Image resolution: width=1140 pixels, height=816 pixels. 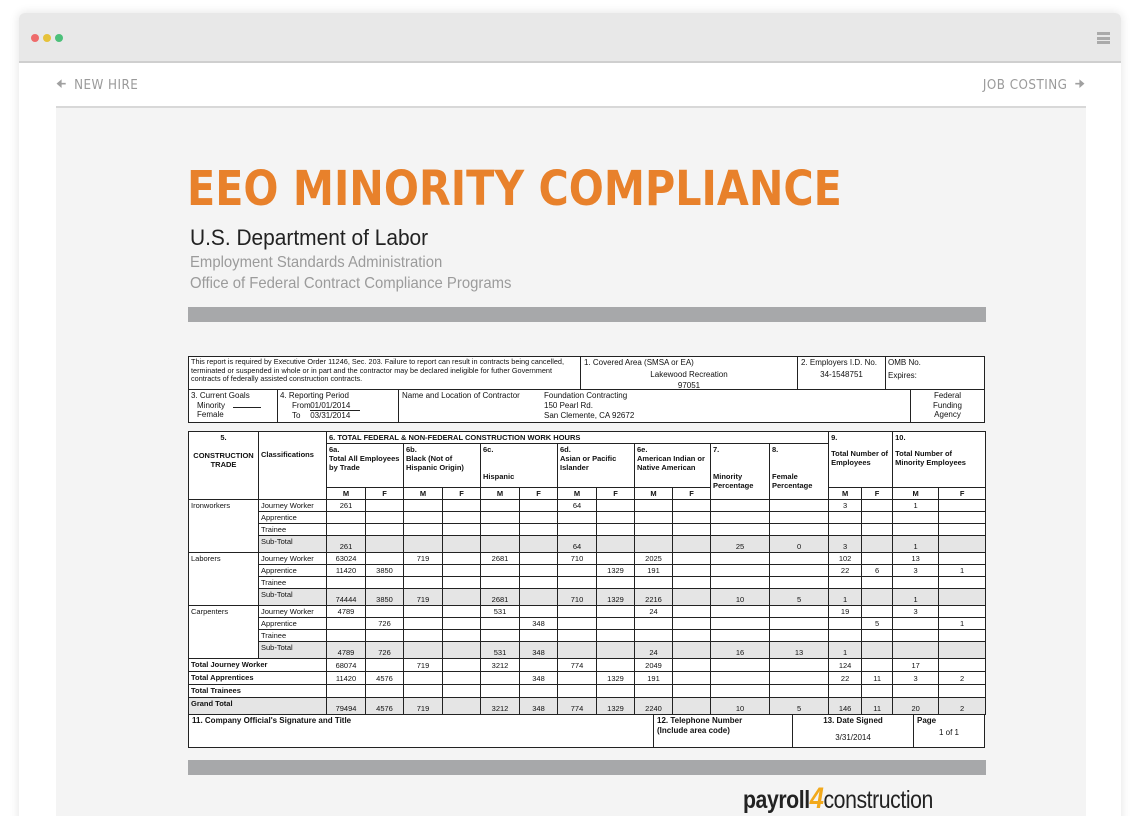 What do you see at coordinates (845, 665) in the screenshot?
I see `table-cell: 124` at bounding box center [845, 665].